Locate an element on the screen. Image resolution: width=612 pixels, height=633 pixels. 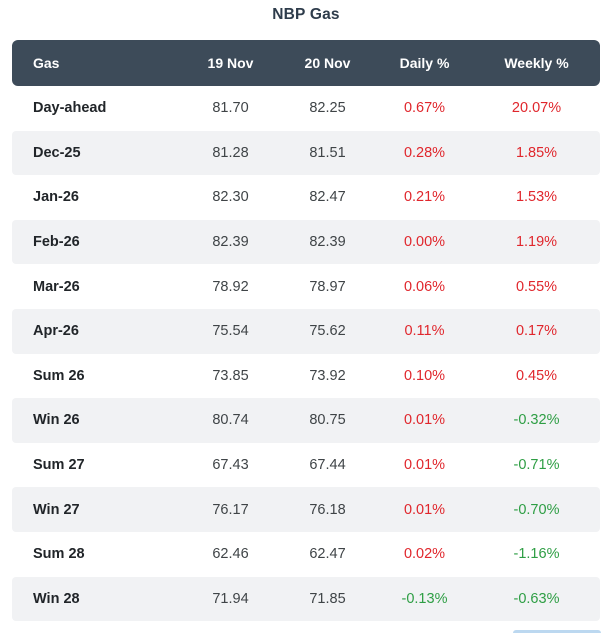
column-header-weekly: Weekly % is located at coordinates (536, 63).